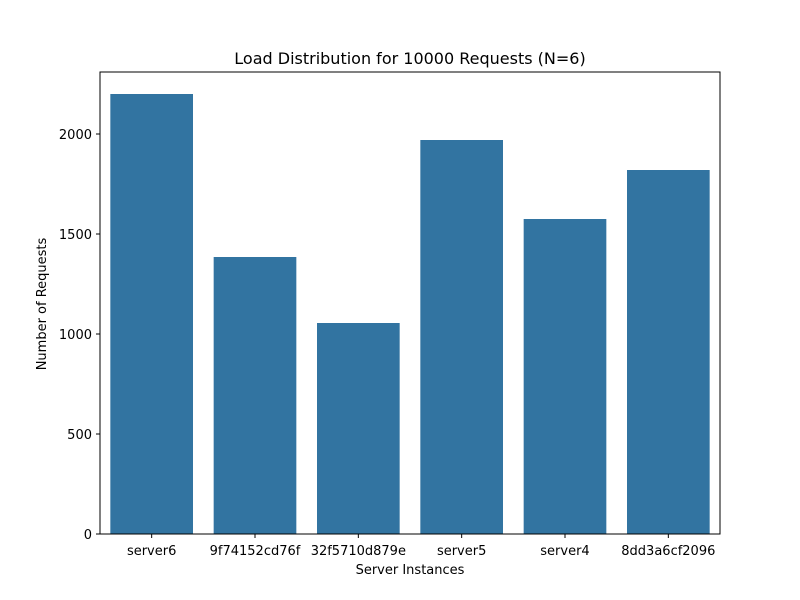 The height and width of the screenshot is (600, 800). I want to click on bar-server4, so click(565, 376).